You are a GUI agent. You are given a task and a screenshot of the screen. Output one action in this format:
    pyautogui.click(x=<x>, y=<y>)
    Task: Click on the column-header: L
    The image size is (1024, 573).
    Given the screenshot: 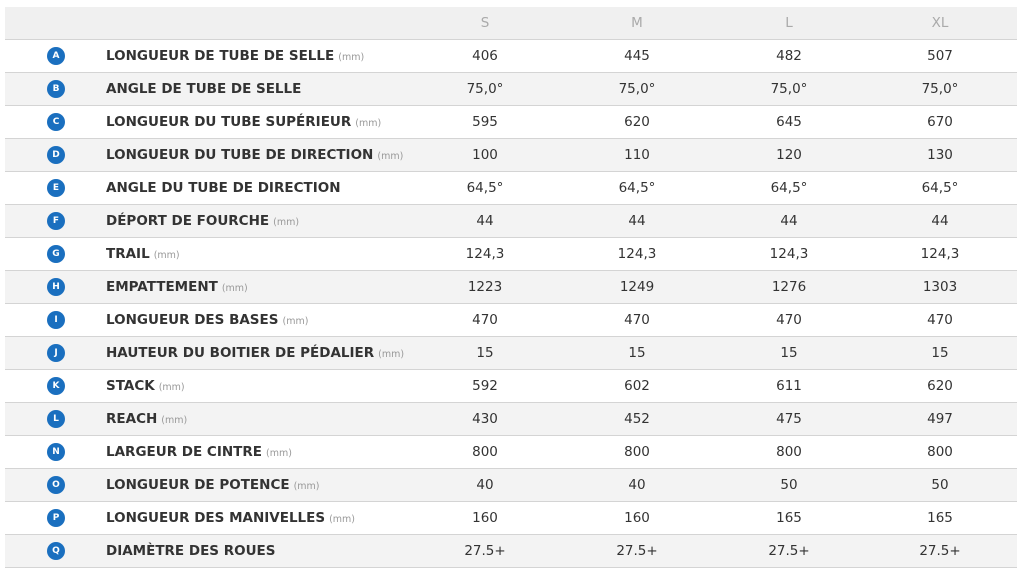 What is the action you would take?
    pyautogui.click(x=789, y=23)
    